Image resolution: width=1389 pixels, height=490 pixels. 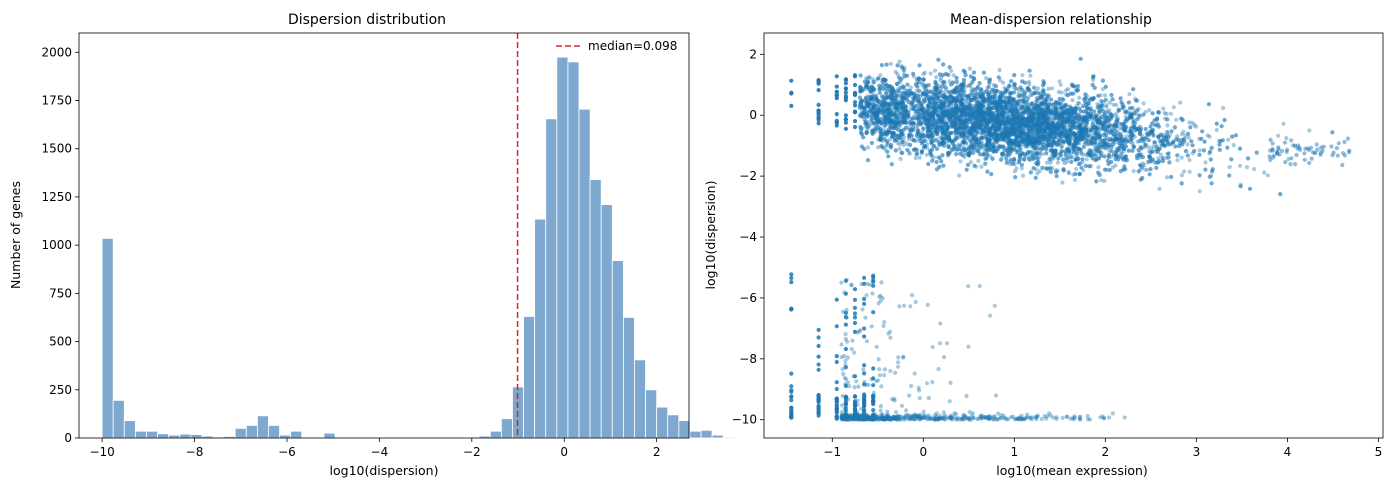 I want to click on legend-median-label: median=0.098, so click(x=632, y=46).